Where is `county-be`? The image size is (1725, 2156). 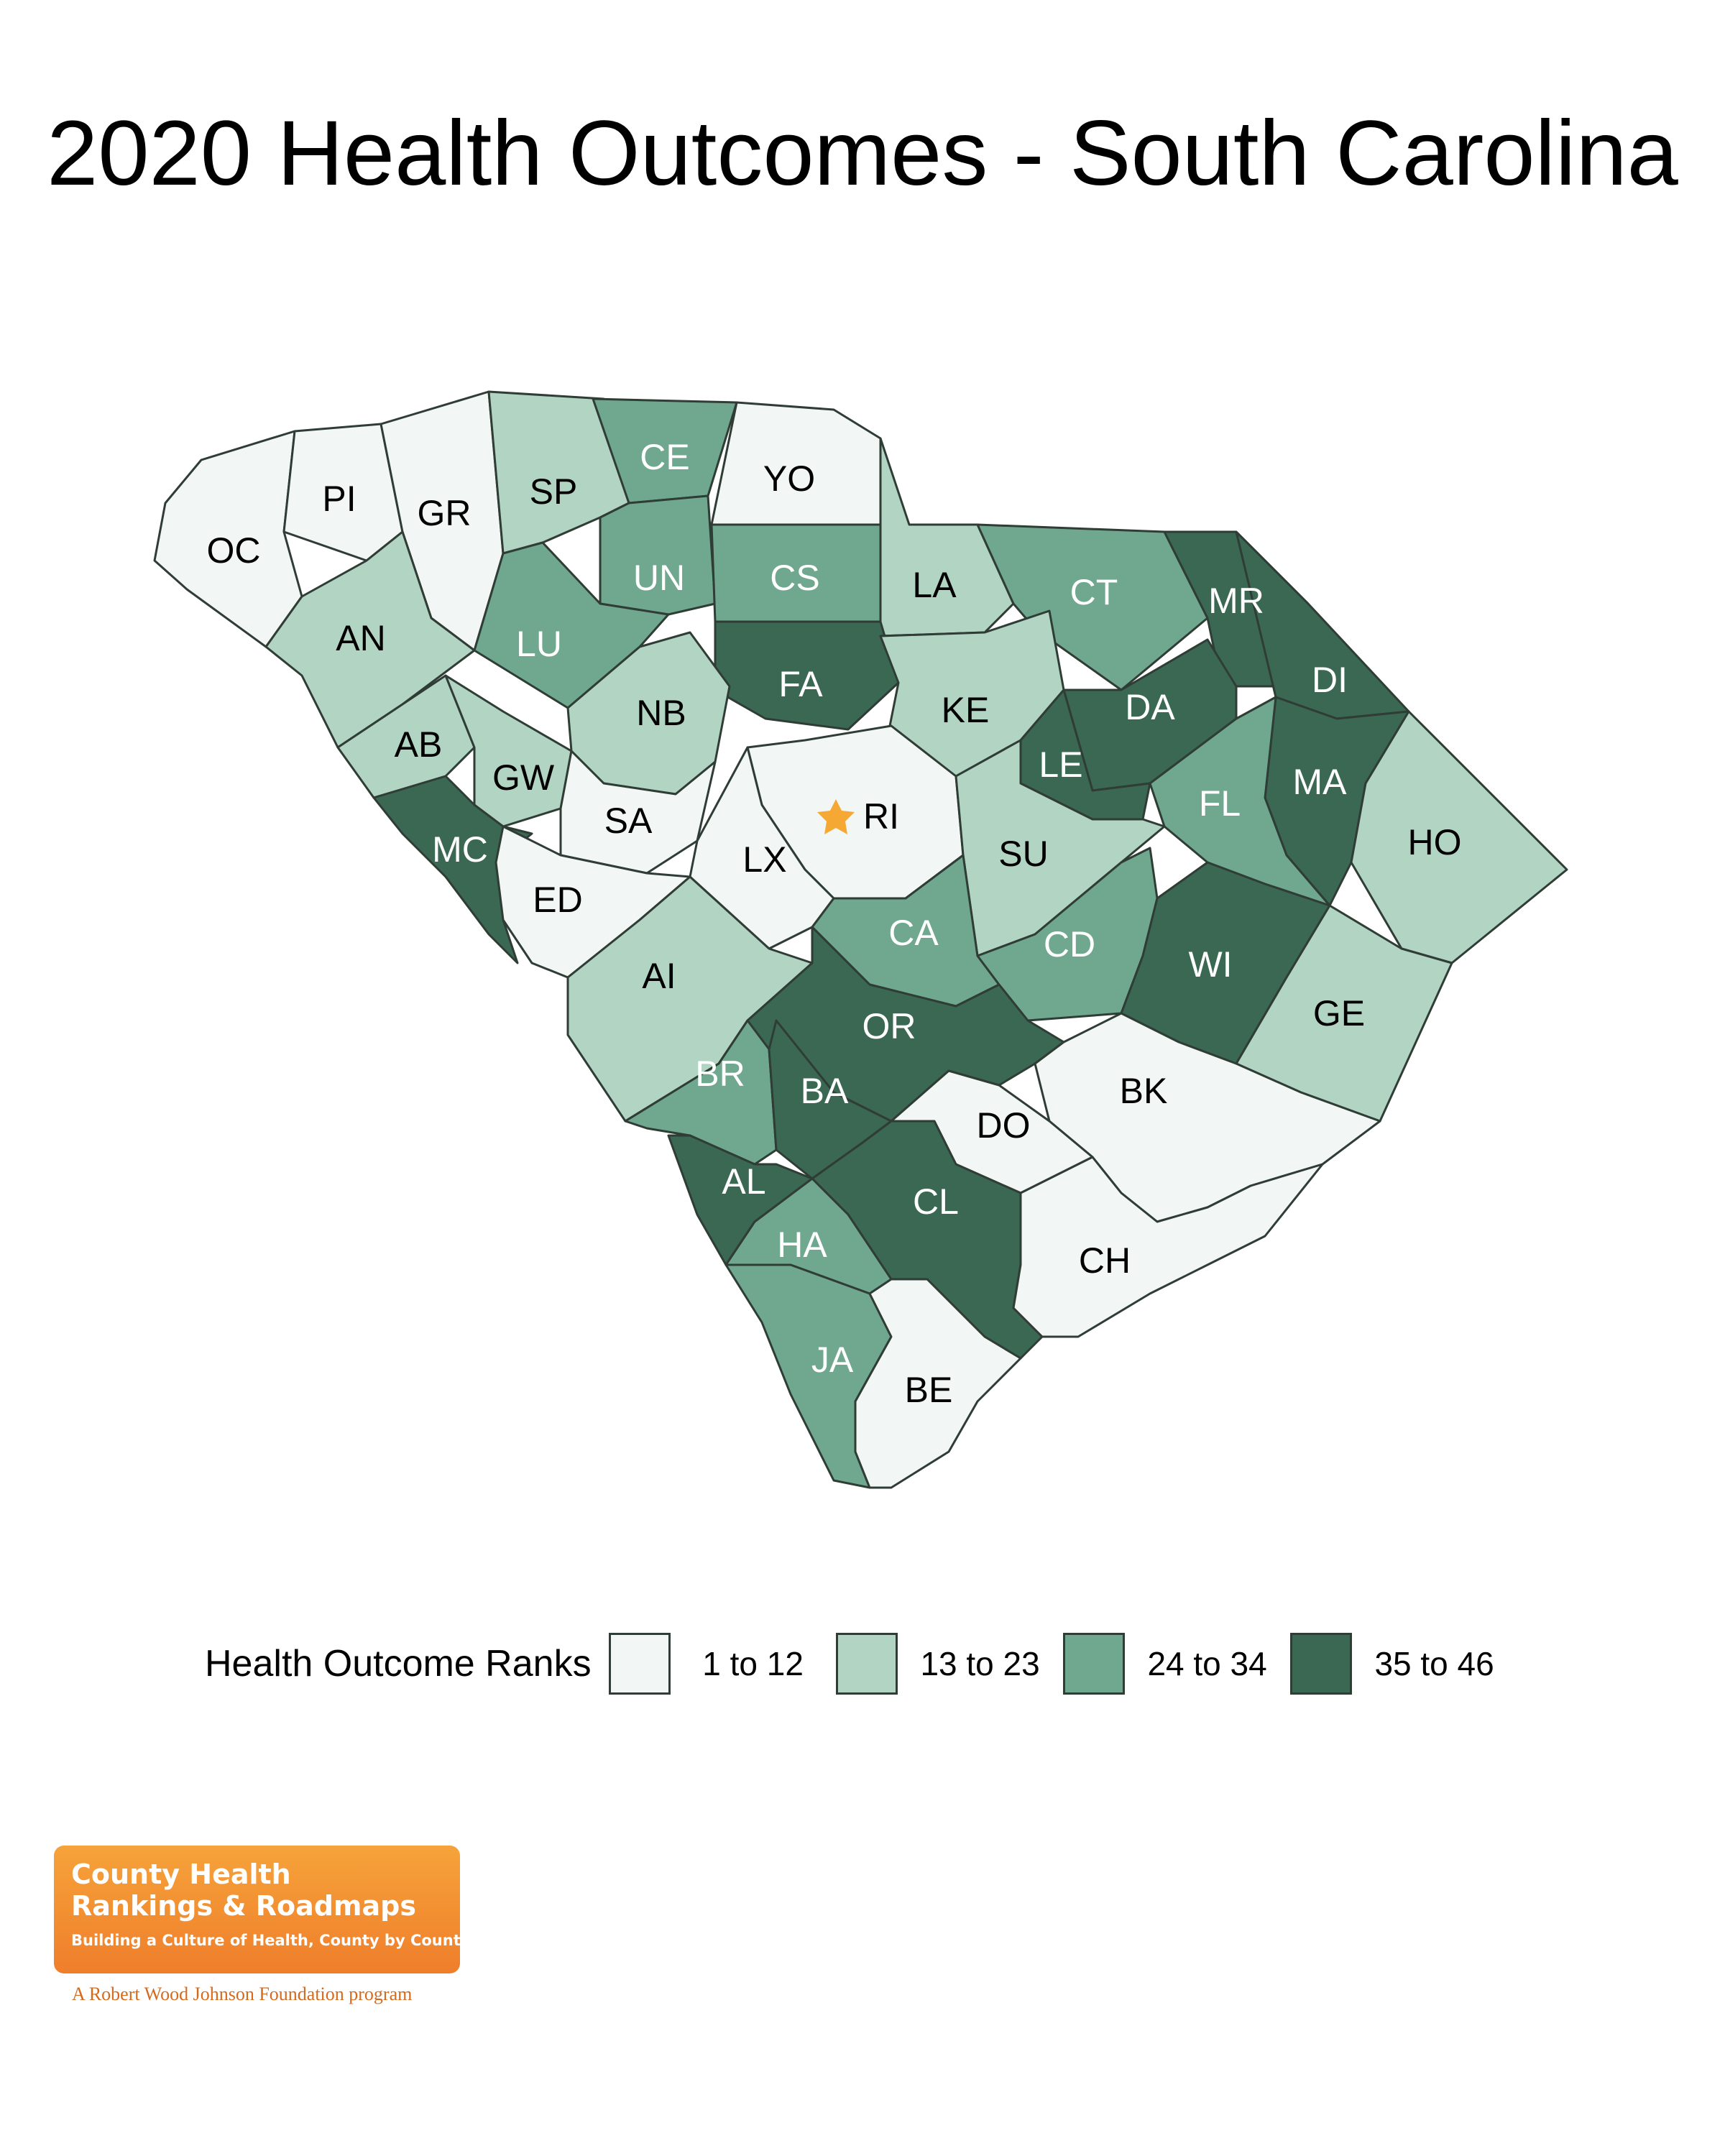 county-be is located at coordinates (938, 1383).